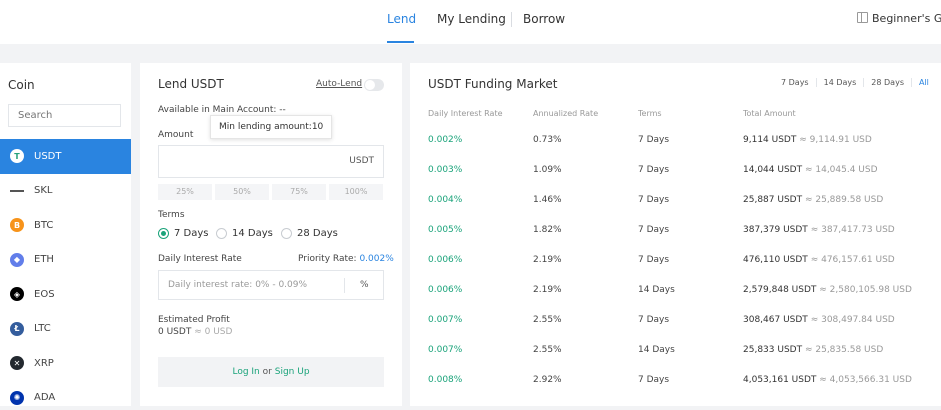 The image size is (941, 410). What do you see at coordinates (200, 259) in the screenshot?
I see `daily-rate-label: Daily Interest Rate` at bounding box center [200, 259].